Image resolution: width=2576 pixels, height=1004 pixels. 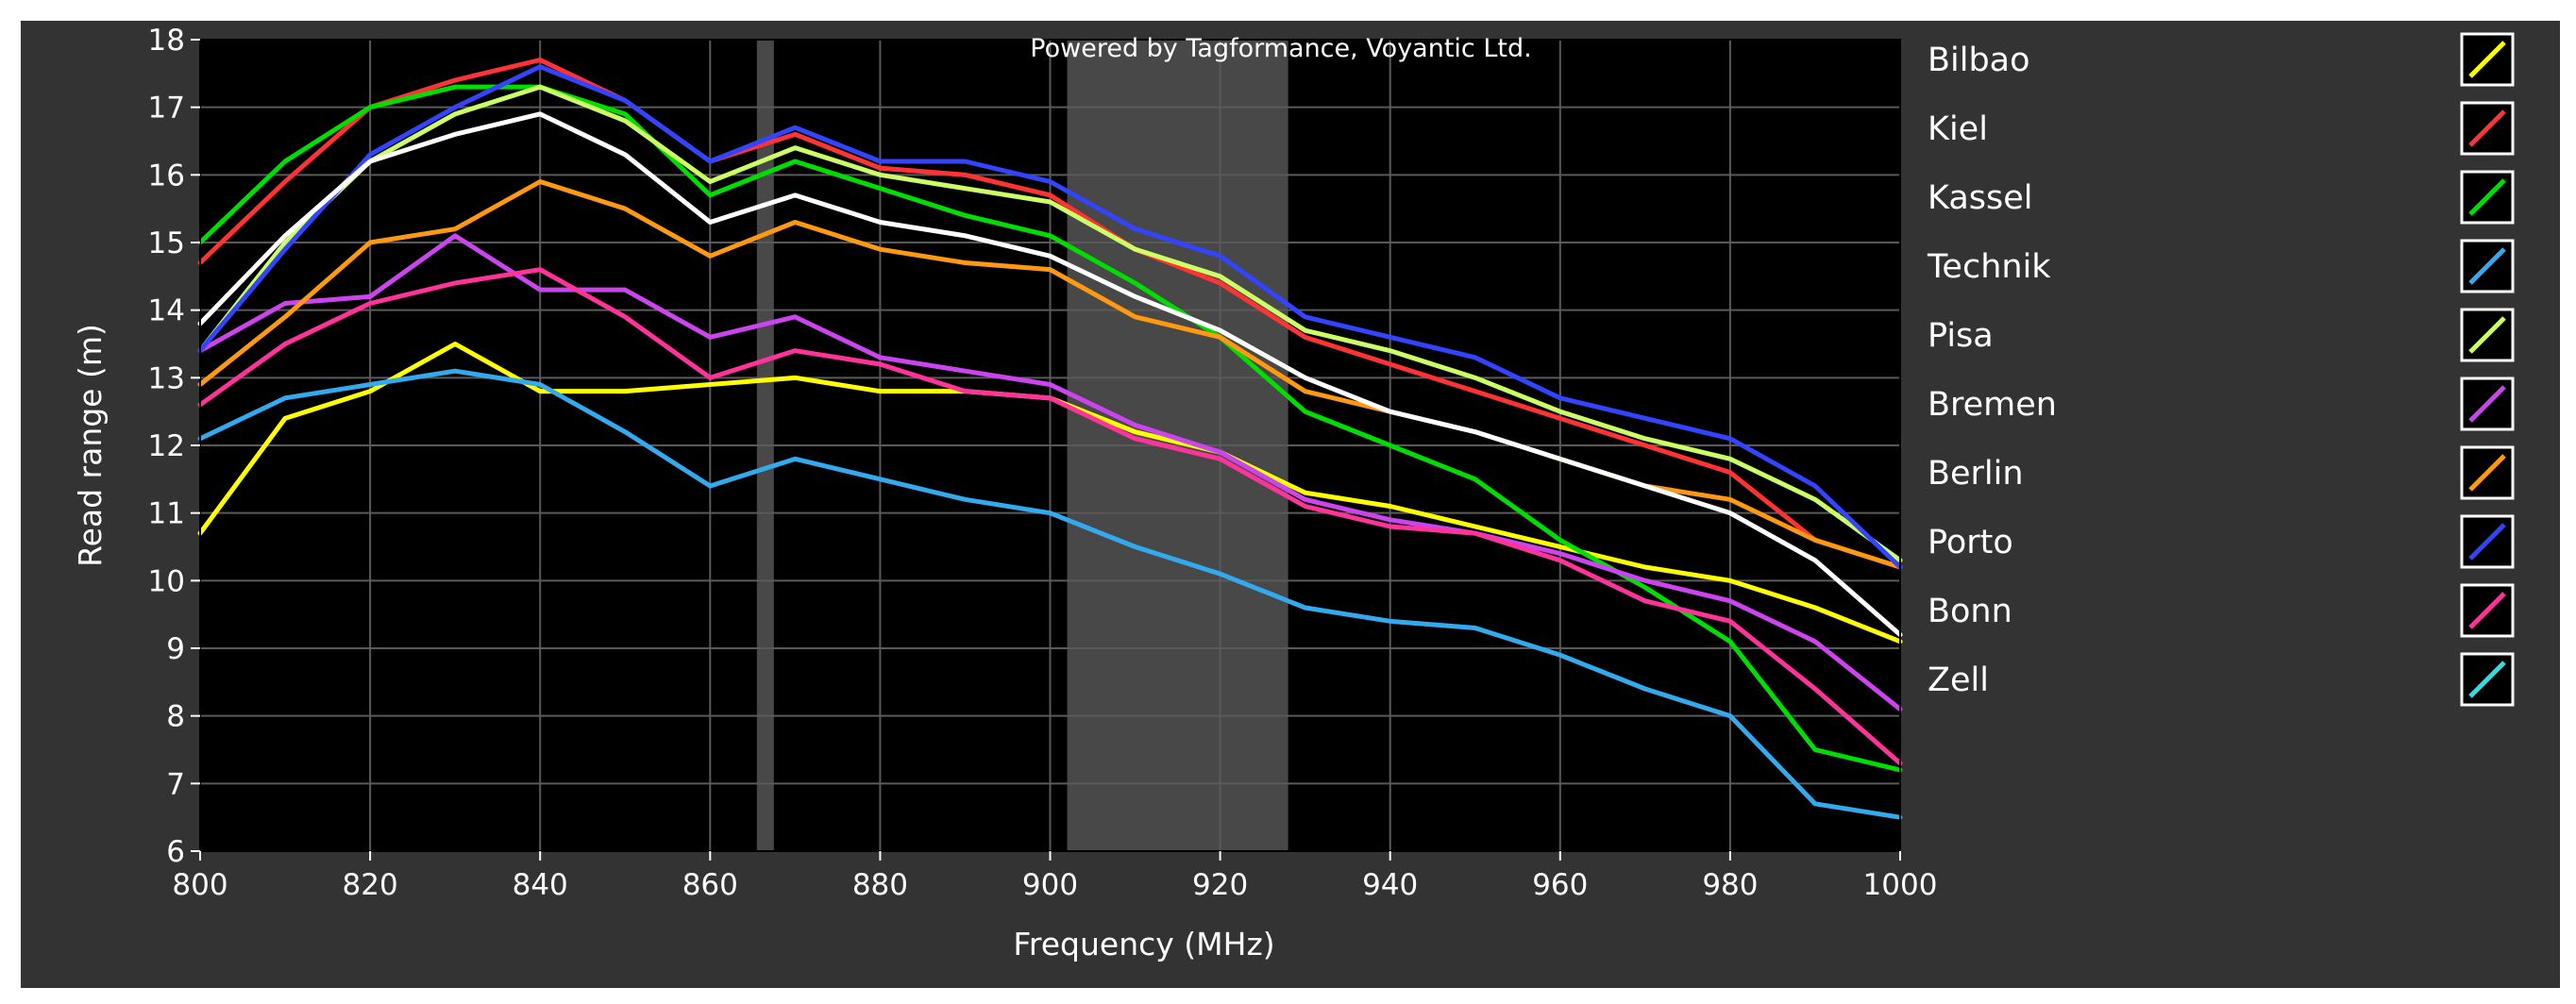 What do you see at coordinates (1958, 129) in the screenshot?
I see `legend-label: Kiel` at bounding box center [1958, 129].